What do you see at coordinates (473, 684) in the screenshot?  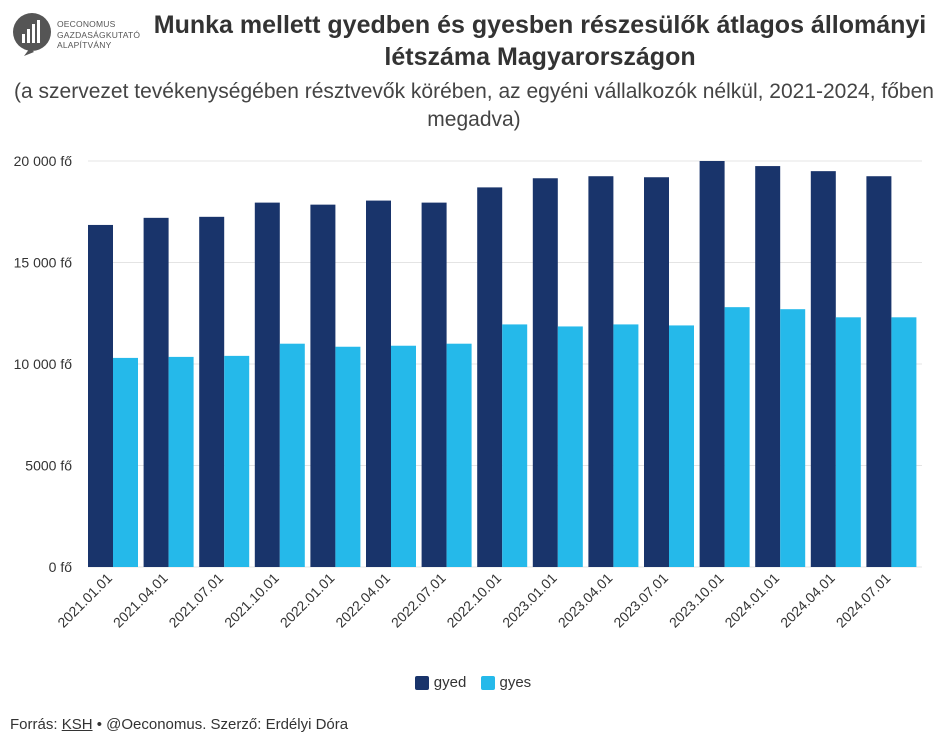 I see `legend: gyed gyes` at bounding box center [473, 684].